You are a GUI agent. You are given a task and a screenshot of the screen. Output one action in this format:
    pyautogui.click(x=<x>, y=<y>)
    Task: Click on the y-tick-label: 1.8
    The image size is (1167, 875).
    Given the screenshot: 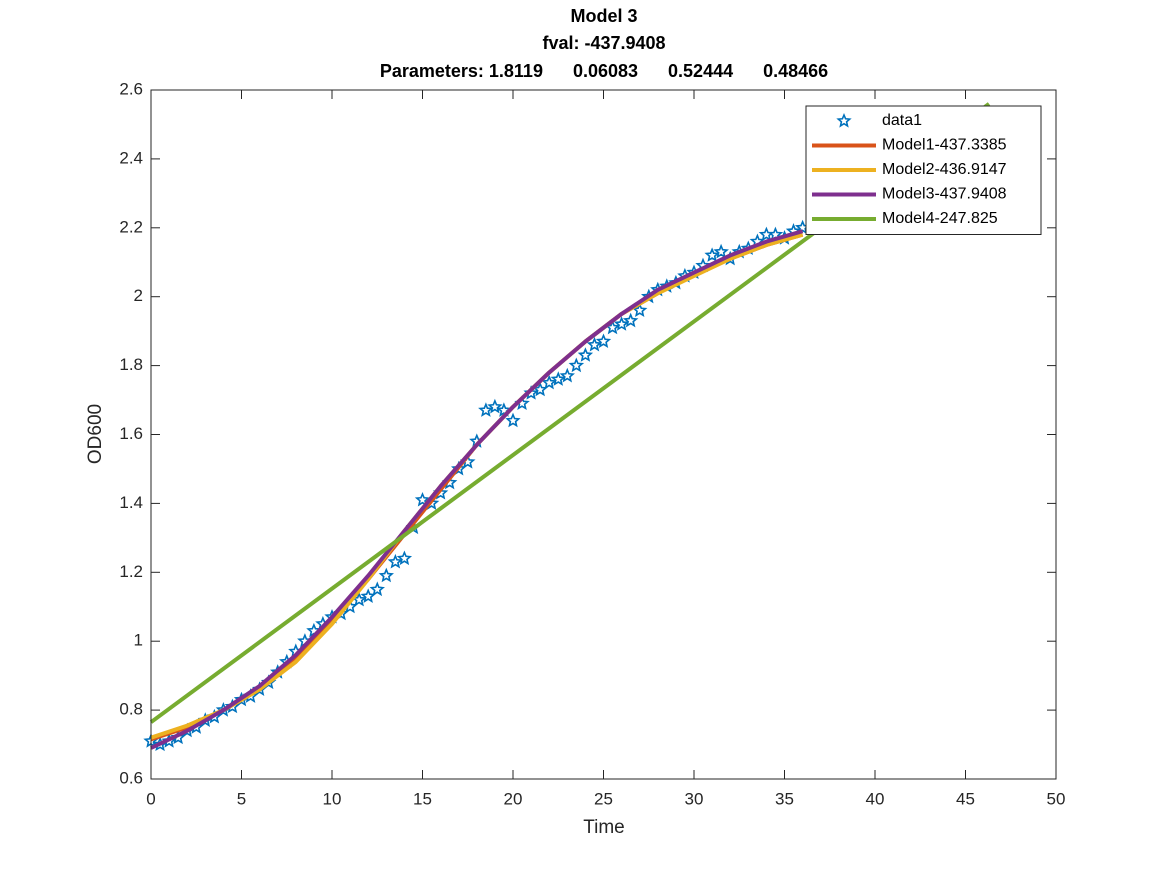 What is the action you would take?
    pyautogui.click(x=131, y=364)
    